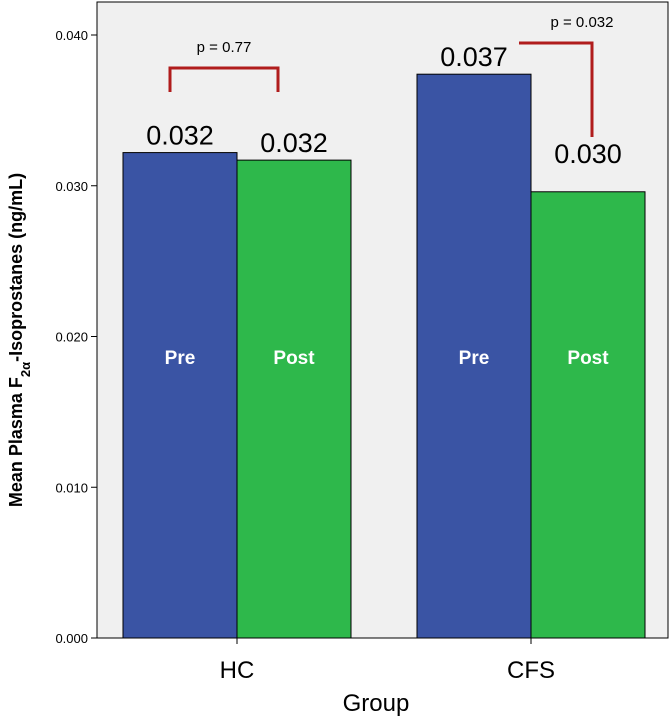  What do you see at coordinates (588, 154) in the screenshot?
I see `data-label: 0.030` at bounding box center [588, 154].